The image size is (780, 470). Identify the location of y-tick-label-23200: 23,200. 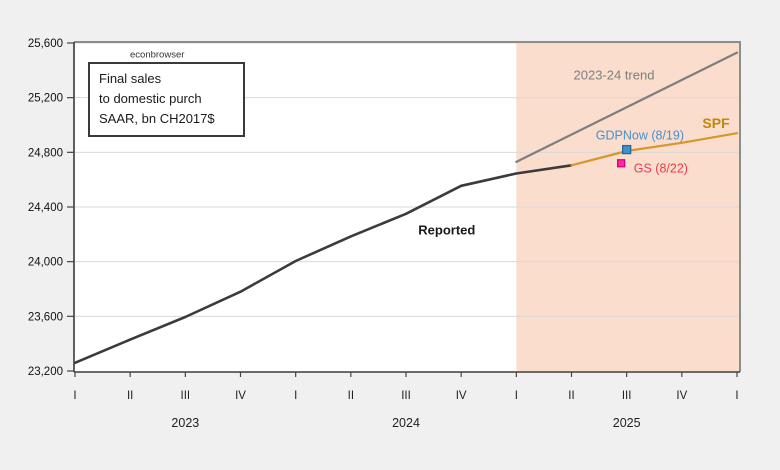
(45, 372).